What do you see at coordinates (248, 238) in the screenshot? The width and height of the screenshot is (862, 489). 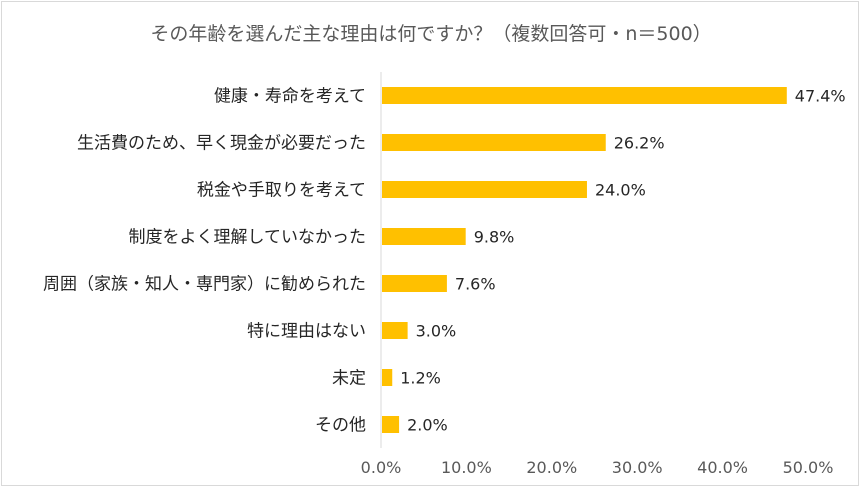 I see `category-label: 制度をよく理解していなかった` at bounding box center [248, 238].